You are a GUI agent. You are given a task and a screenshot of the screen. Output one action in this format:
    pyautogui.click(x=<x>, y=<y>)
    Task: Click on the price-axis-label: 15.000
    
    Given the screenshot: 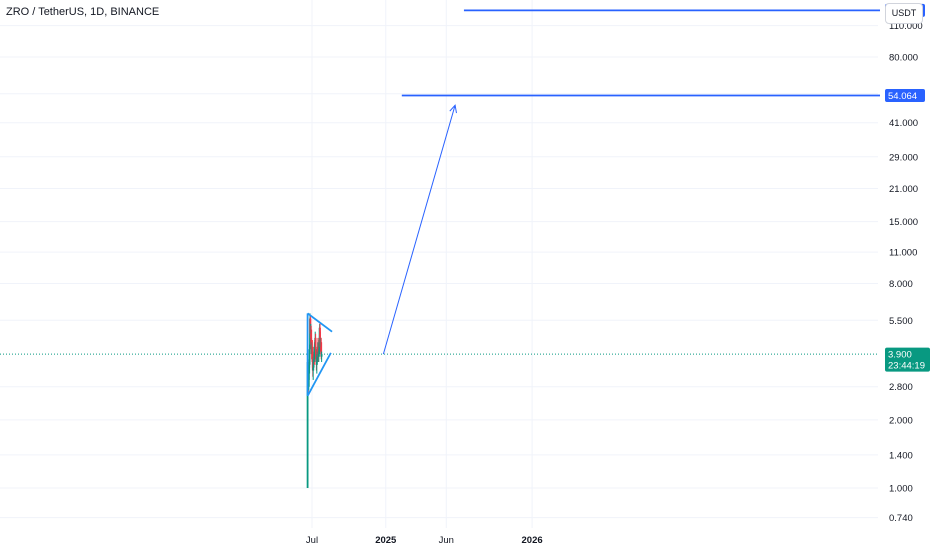 What is the action you would take?
    pyautogui.click(x=903, y=222)
    